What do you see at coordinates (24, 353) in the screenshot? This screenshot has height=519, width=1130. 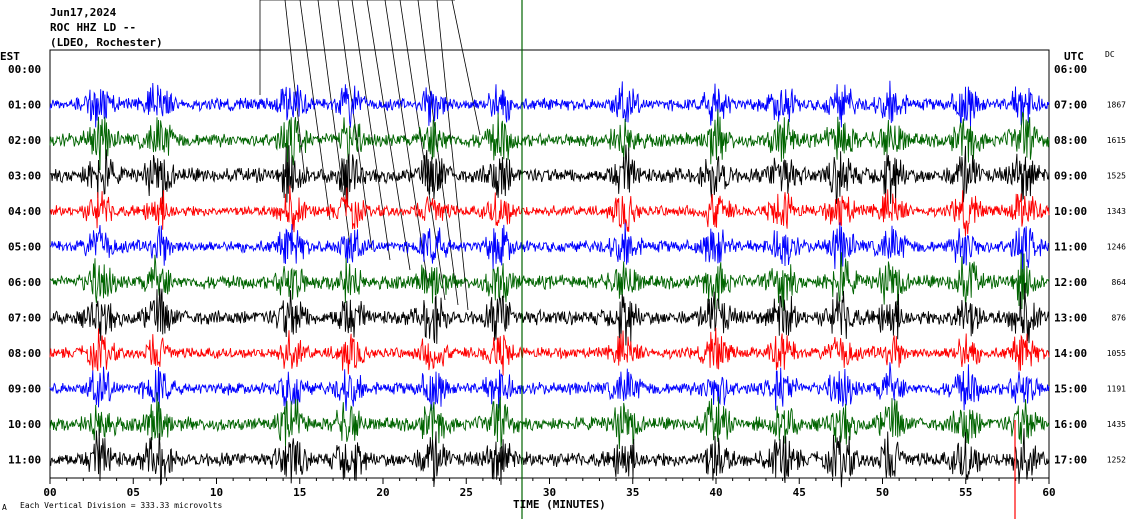 I see `est-hour-label: 08:00` at bounding box center [24, 353].